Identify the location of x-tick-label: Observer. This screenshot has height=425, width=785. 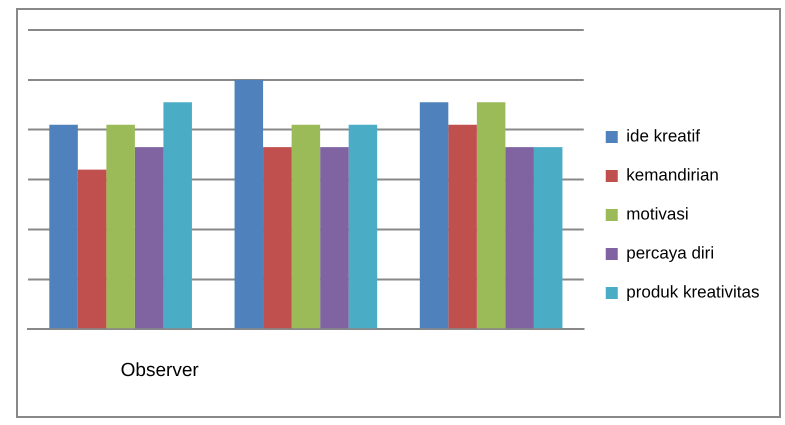
(160, 370).